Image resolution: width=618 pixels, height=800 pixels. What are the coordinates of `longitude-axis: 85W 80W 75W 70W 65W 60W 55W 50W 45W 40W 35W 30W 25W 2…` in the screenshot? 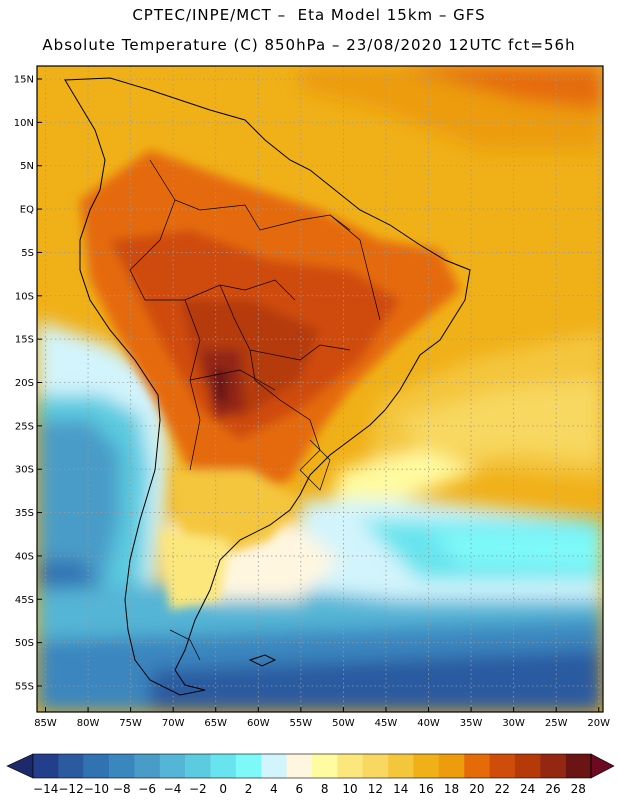 It's located at (322, 718).